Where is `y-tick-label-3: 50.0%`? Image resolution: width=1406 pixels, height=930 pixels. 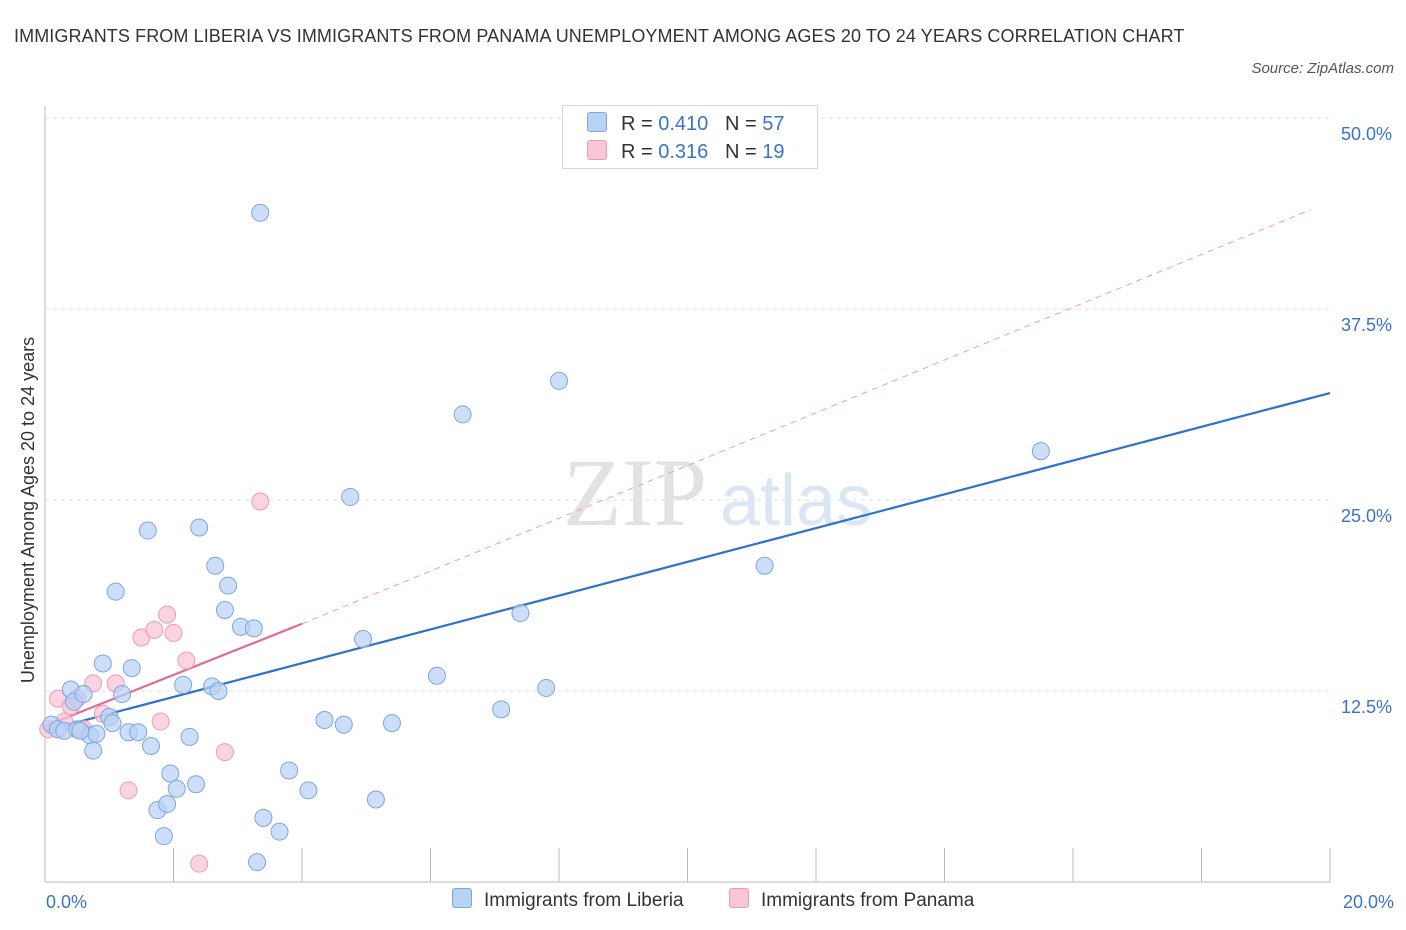 y-tick-label-3: 50.0% is located at coordinates (1366, 134).